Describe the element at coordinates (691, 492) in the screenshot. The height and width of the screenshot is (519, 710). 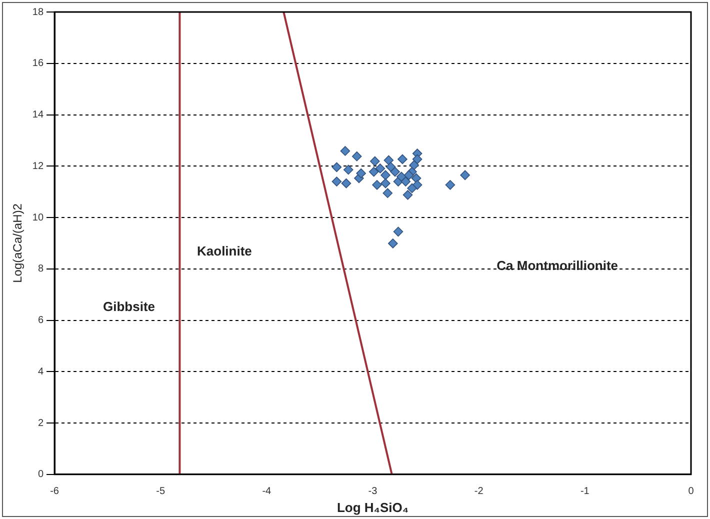
I see `x-tick-label: 0` at that location.